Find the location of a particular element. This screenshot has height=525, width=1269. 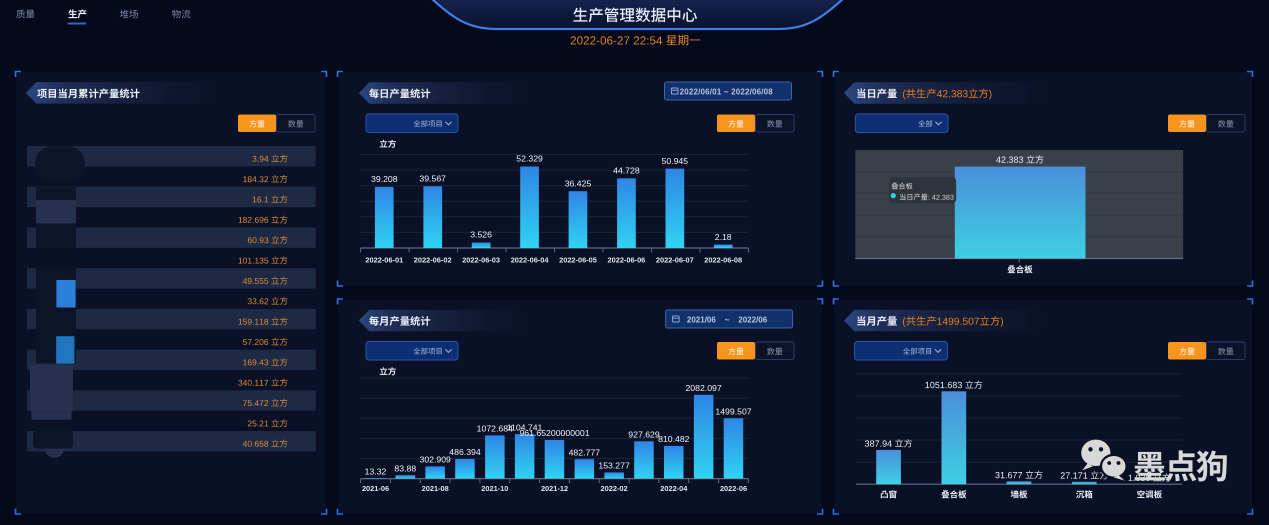

svg-text: 39.567 is located at coordinates (432, 179).